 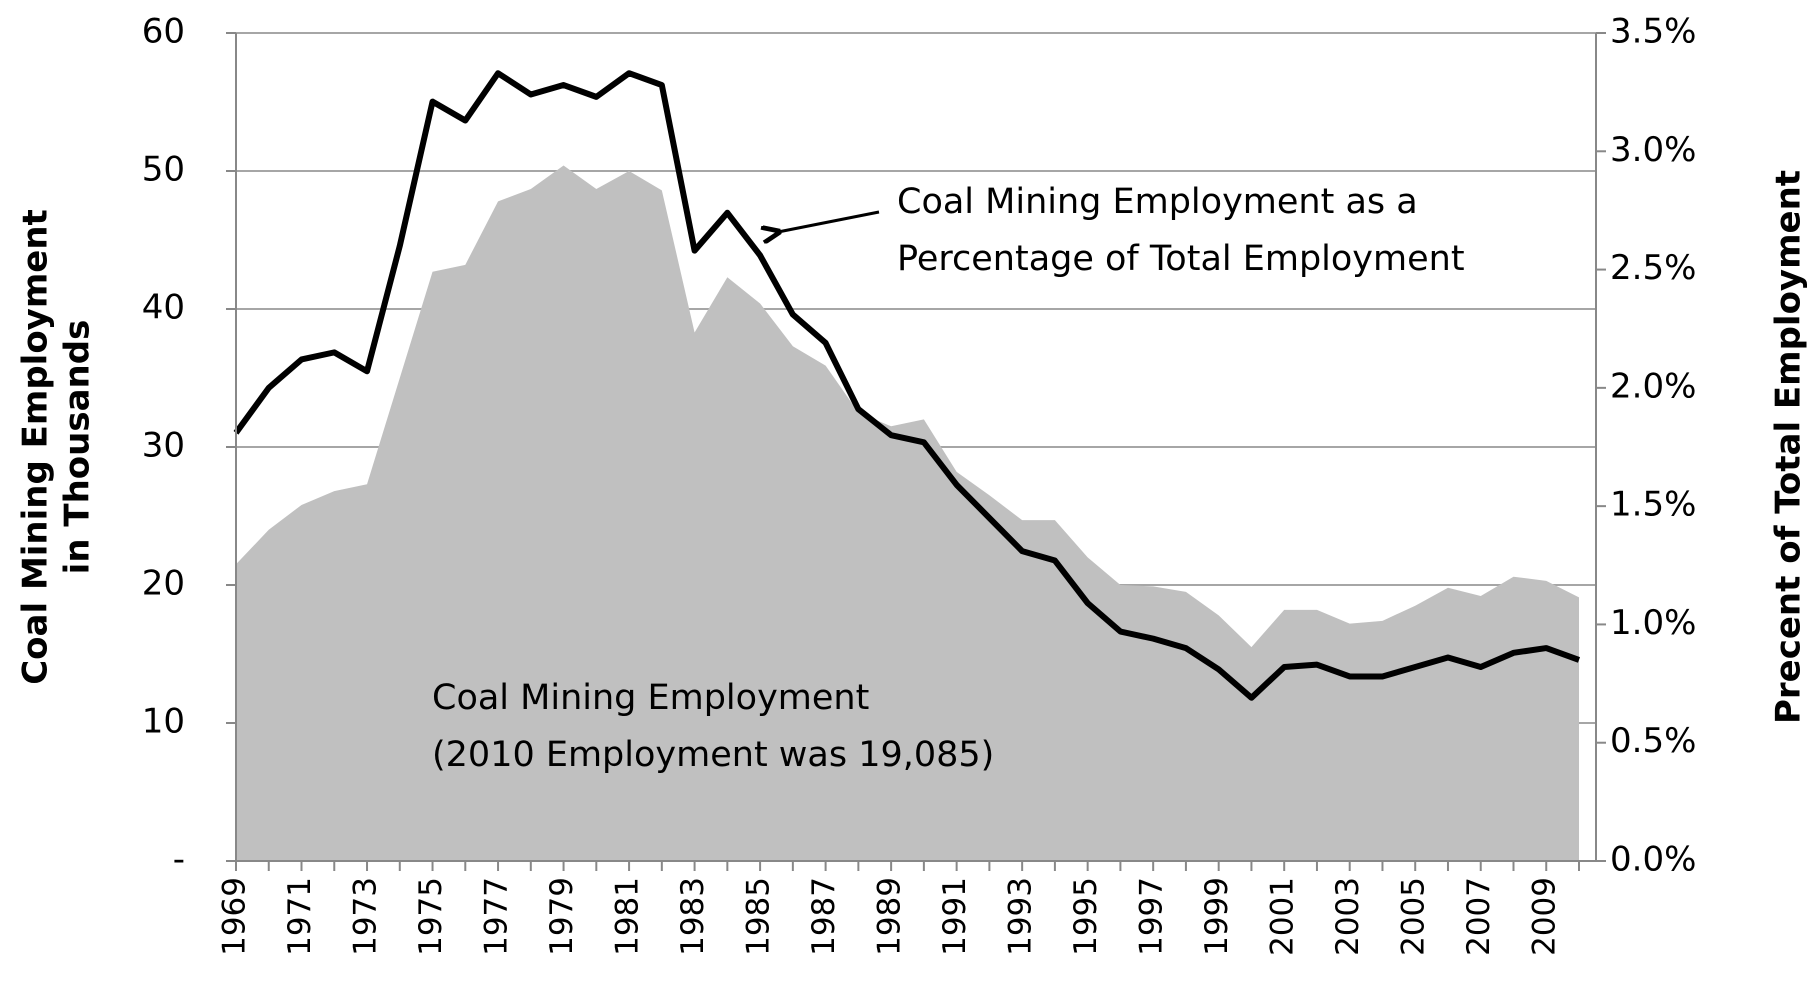 I want to click on y-tick-label: 30, so click(x=163, y=446).